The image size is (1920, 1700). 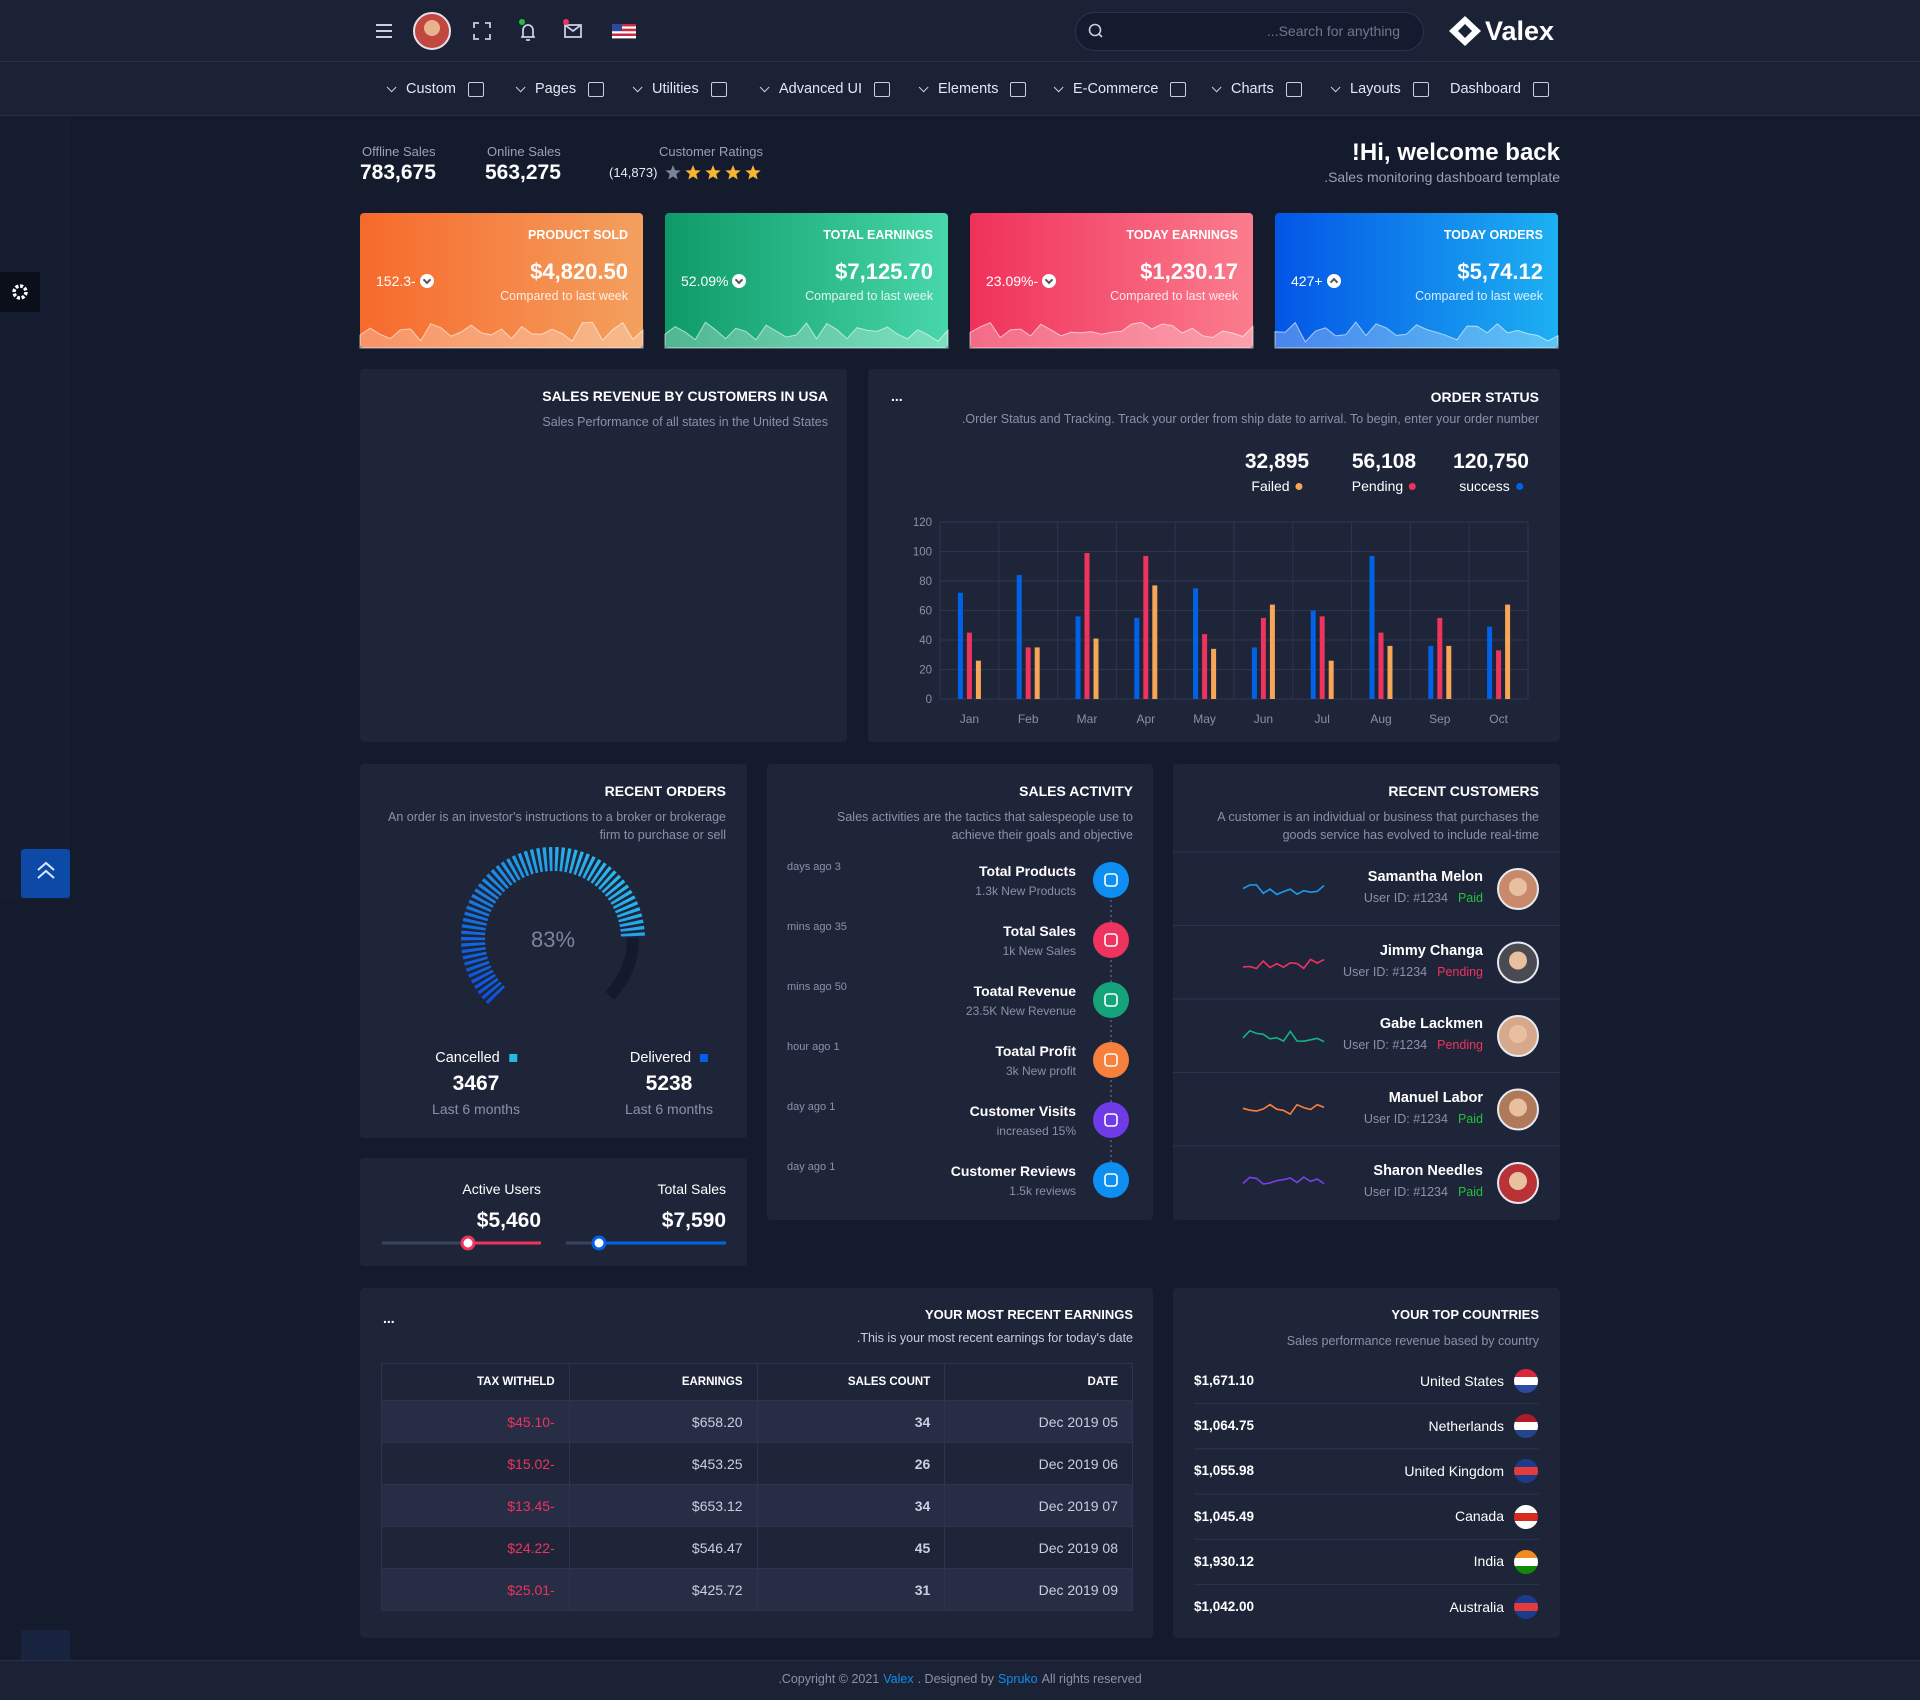 I want to click on column-header: SALES COUNT, so click(x=851, y=1382).